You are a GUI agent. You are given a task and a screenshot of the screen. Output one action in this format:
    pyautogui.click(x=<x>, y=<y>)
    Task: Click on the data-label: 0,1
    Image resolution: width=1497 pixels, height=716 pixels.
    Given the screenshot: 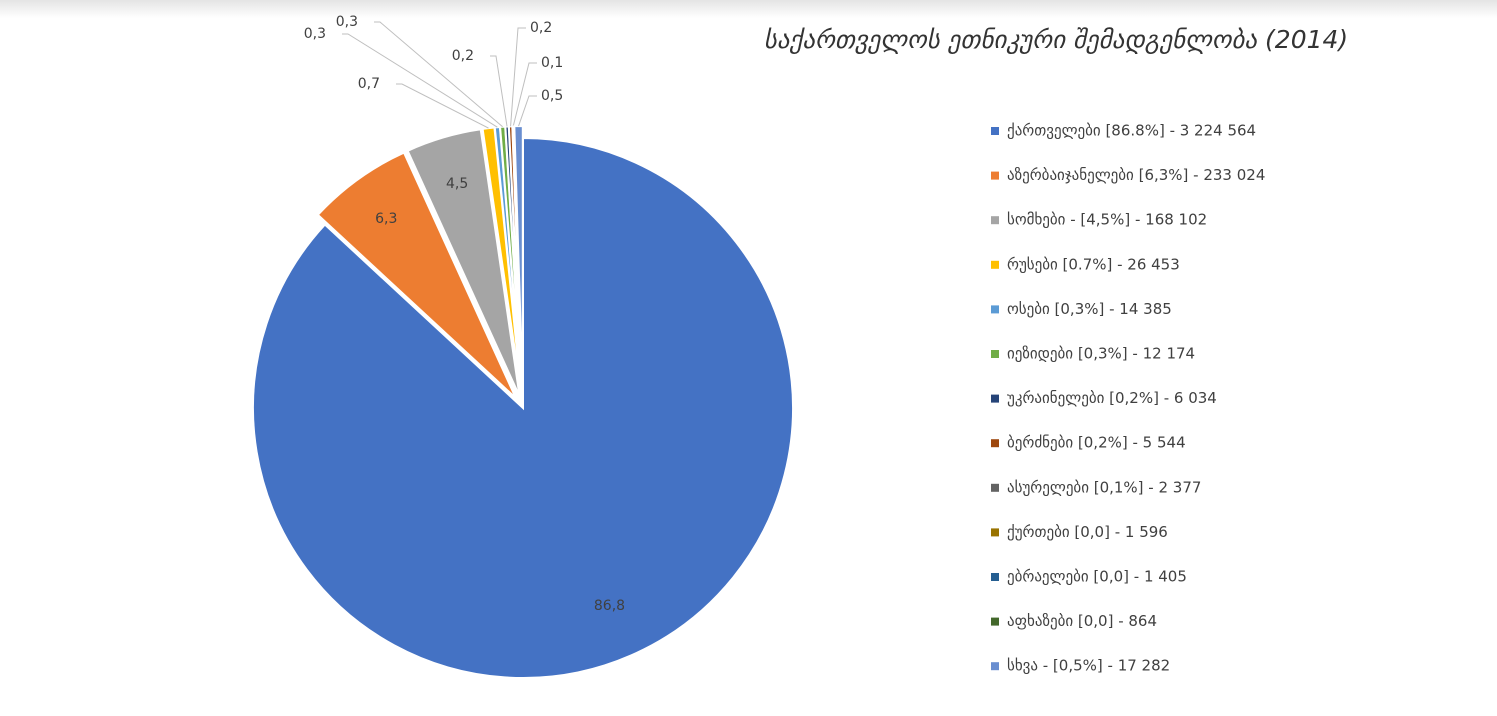 What is the action you would take?
    pyautogui.click(x=552, y=63)
    